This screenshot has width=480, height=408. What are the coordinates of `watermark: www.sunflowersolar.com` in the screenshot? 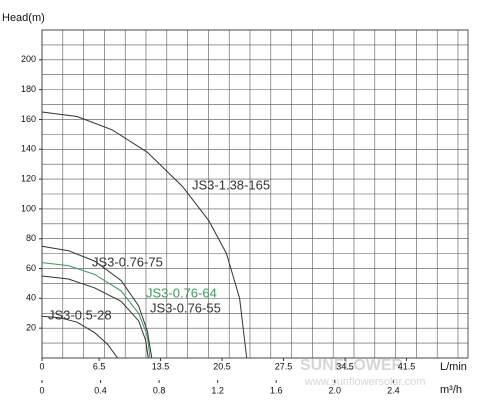 It's located at (364, 382).